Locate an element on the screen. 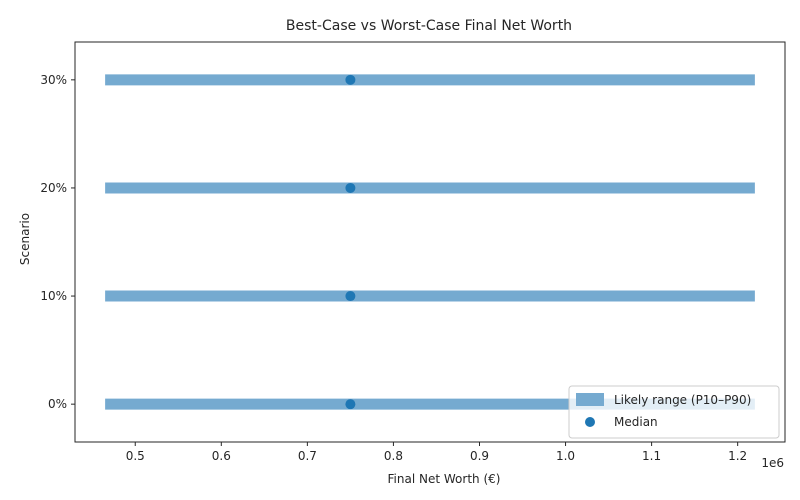 Image resolution: width=800 pixels, height=500 pixels. x-axis-title: Final Net Worth (€) is located at coordinates (444, 479).